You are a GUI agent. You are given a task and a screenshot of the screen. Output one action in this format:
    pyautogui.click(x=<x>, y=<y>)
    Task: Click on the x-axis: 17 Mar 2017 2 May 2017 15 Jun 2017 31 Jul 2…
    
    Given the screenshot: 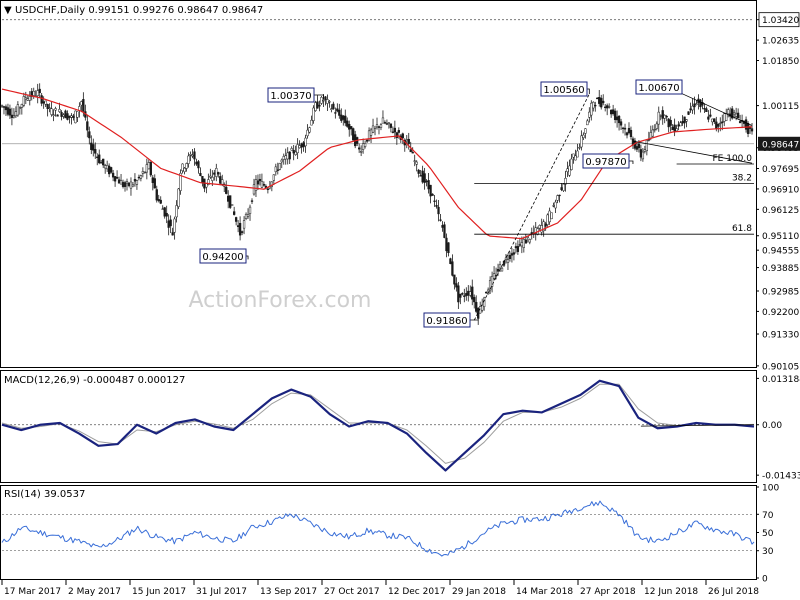 What is the action you would take?
    pyautogui.click(x=380, y=588)
    